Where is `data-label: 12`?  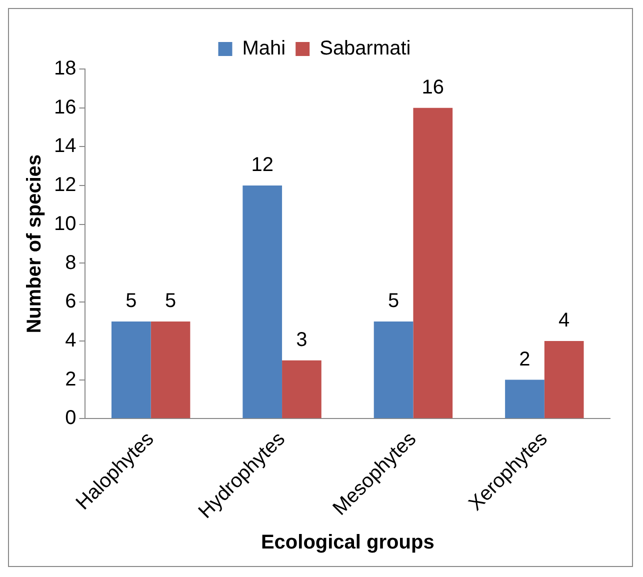 data-label: 12 is located at coordinates (262, 165).